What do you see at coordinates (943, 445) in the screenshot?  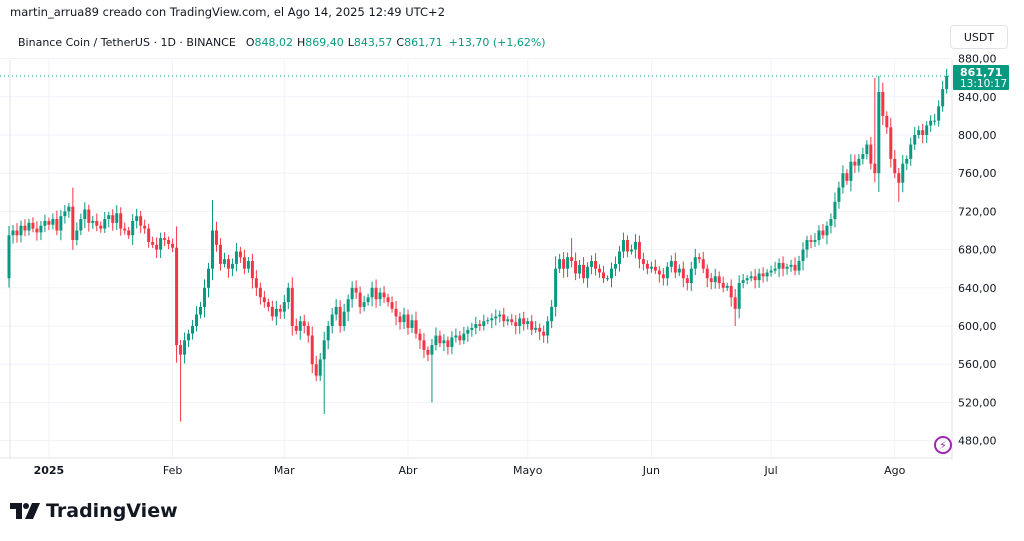 I see `lightning-icon: ⚡` at bounding box center [943, 445].